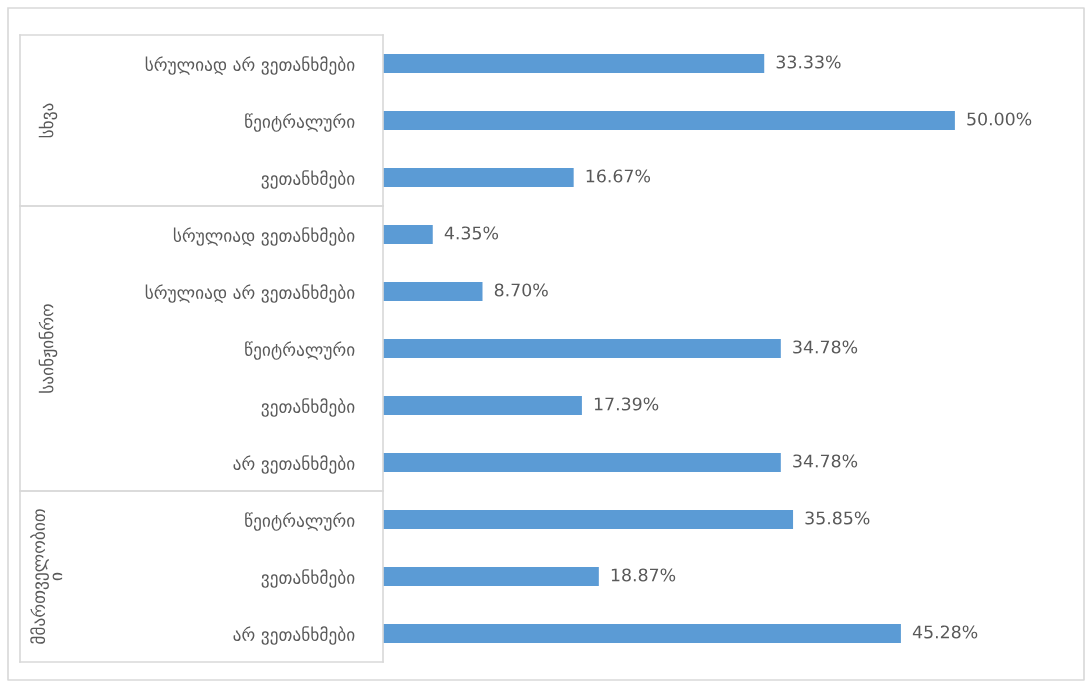  What do you see at coordinates (808, 62) in the screenshot?
I see `data-label: 33.33%` at bounding box center [808, 62].